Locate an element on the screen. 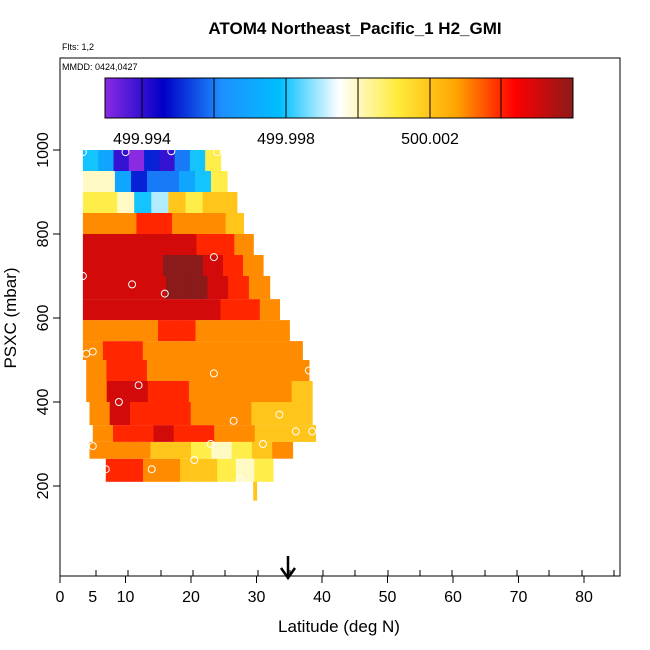 The height and width of the screenshot is (650, 650). x-tick-label: 40 is located at coordinates (322, 597).